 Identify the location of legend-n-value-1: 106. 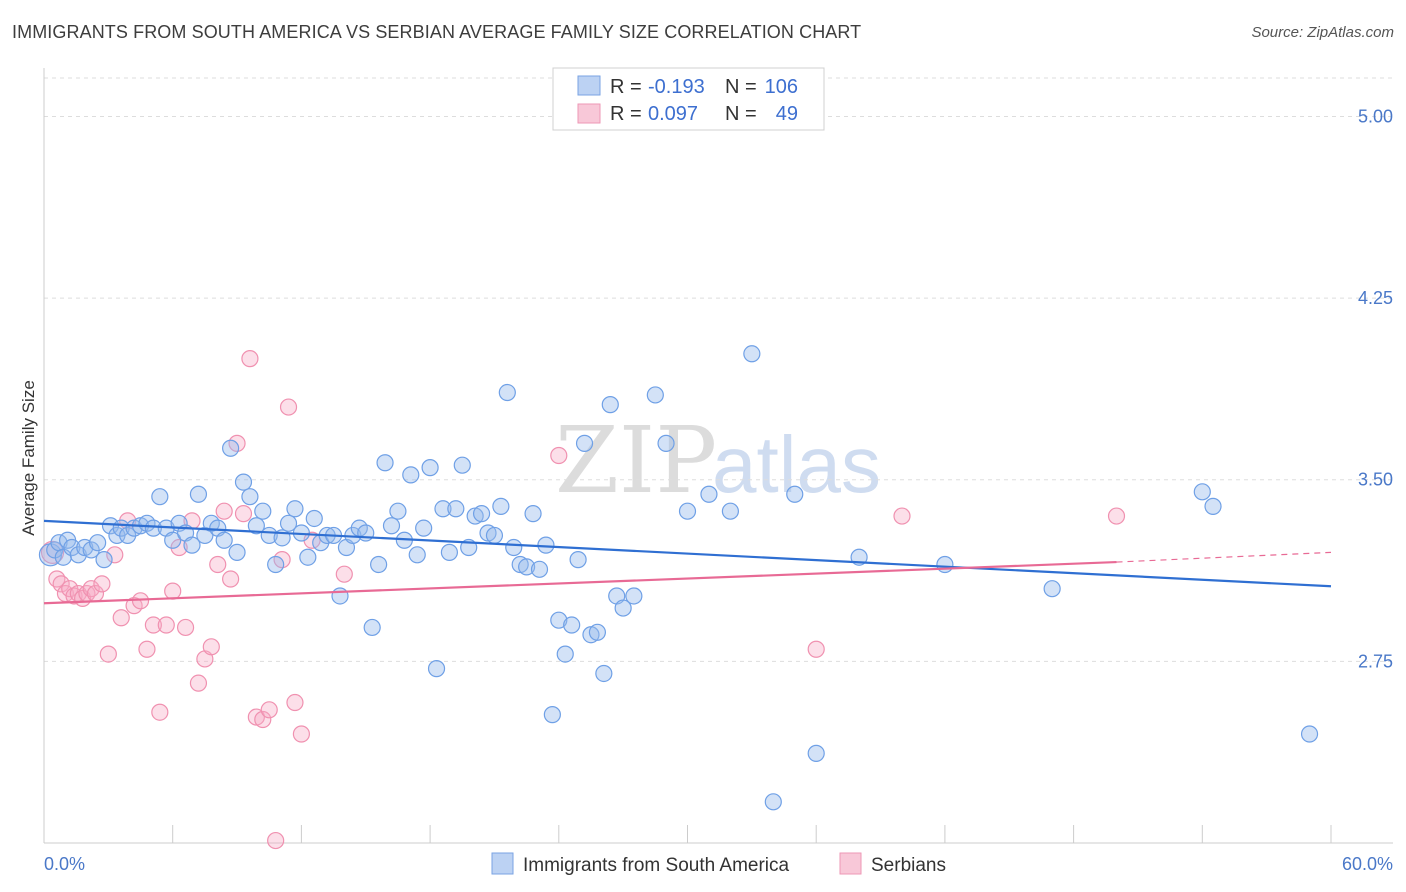
(781, 87).